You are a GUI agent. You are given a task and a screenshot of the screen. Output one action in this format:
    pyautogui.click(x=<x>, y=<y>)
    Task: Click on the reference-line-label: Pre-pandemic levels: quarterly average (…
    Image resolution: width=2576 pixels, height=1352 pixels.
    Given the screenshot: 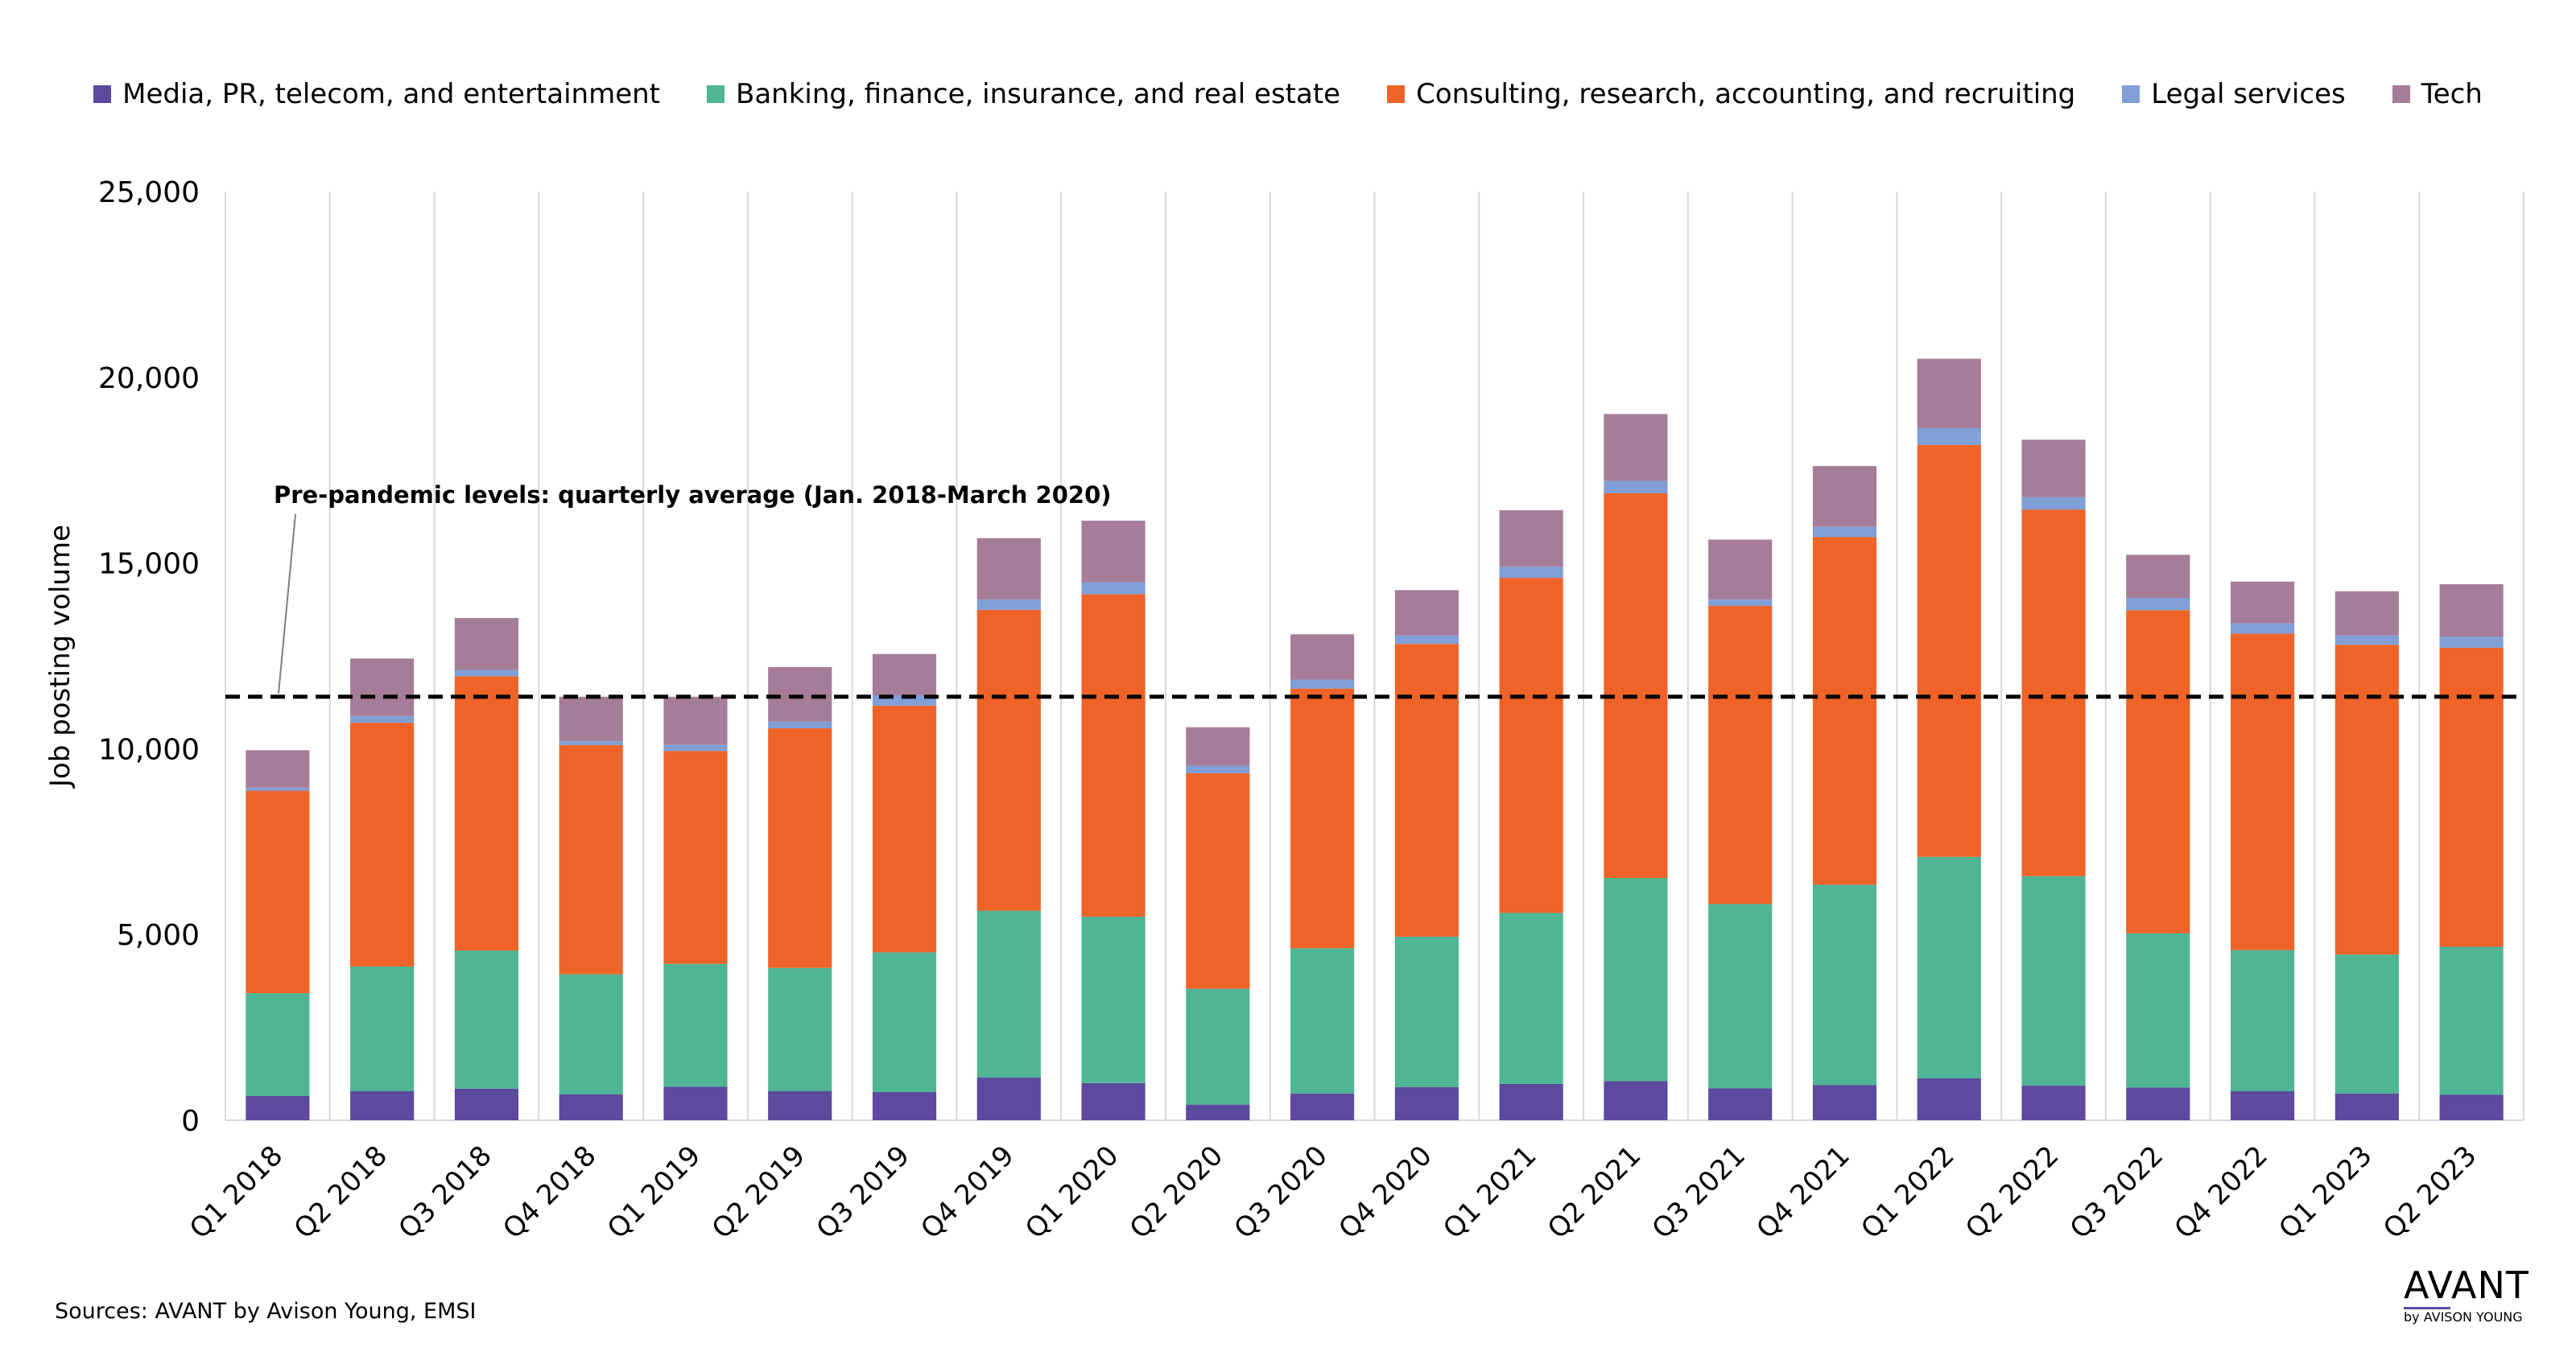 What is the action you would take?
    pyautogui.click(x=693, y=495)
    